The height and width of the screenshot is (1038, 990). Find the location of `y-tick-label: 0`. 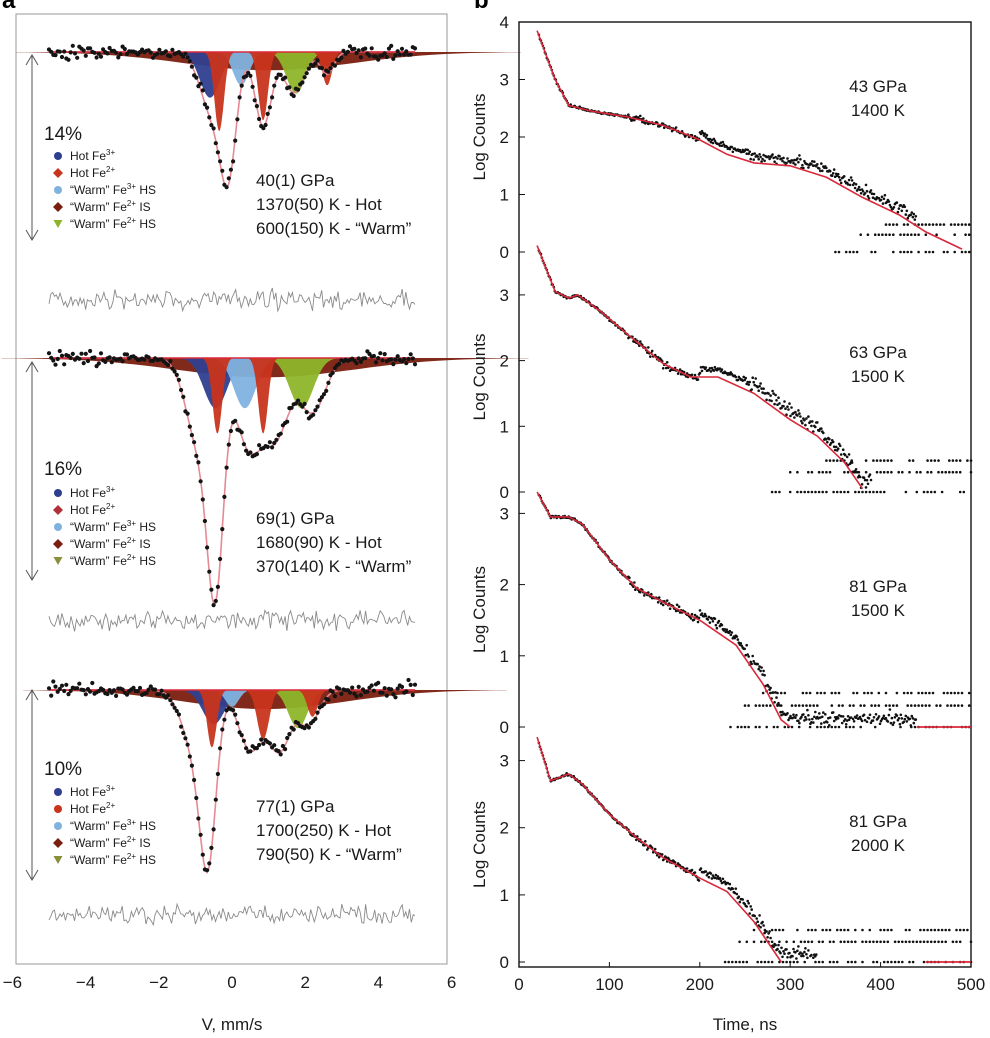

y-tick-label: 0 is located at coordinates (504, 492).